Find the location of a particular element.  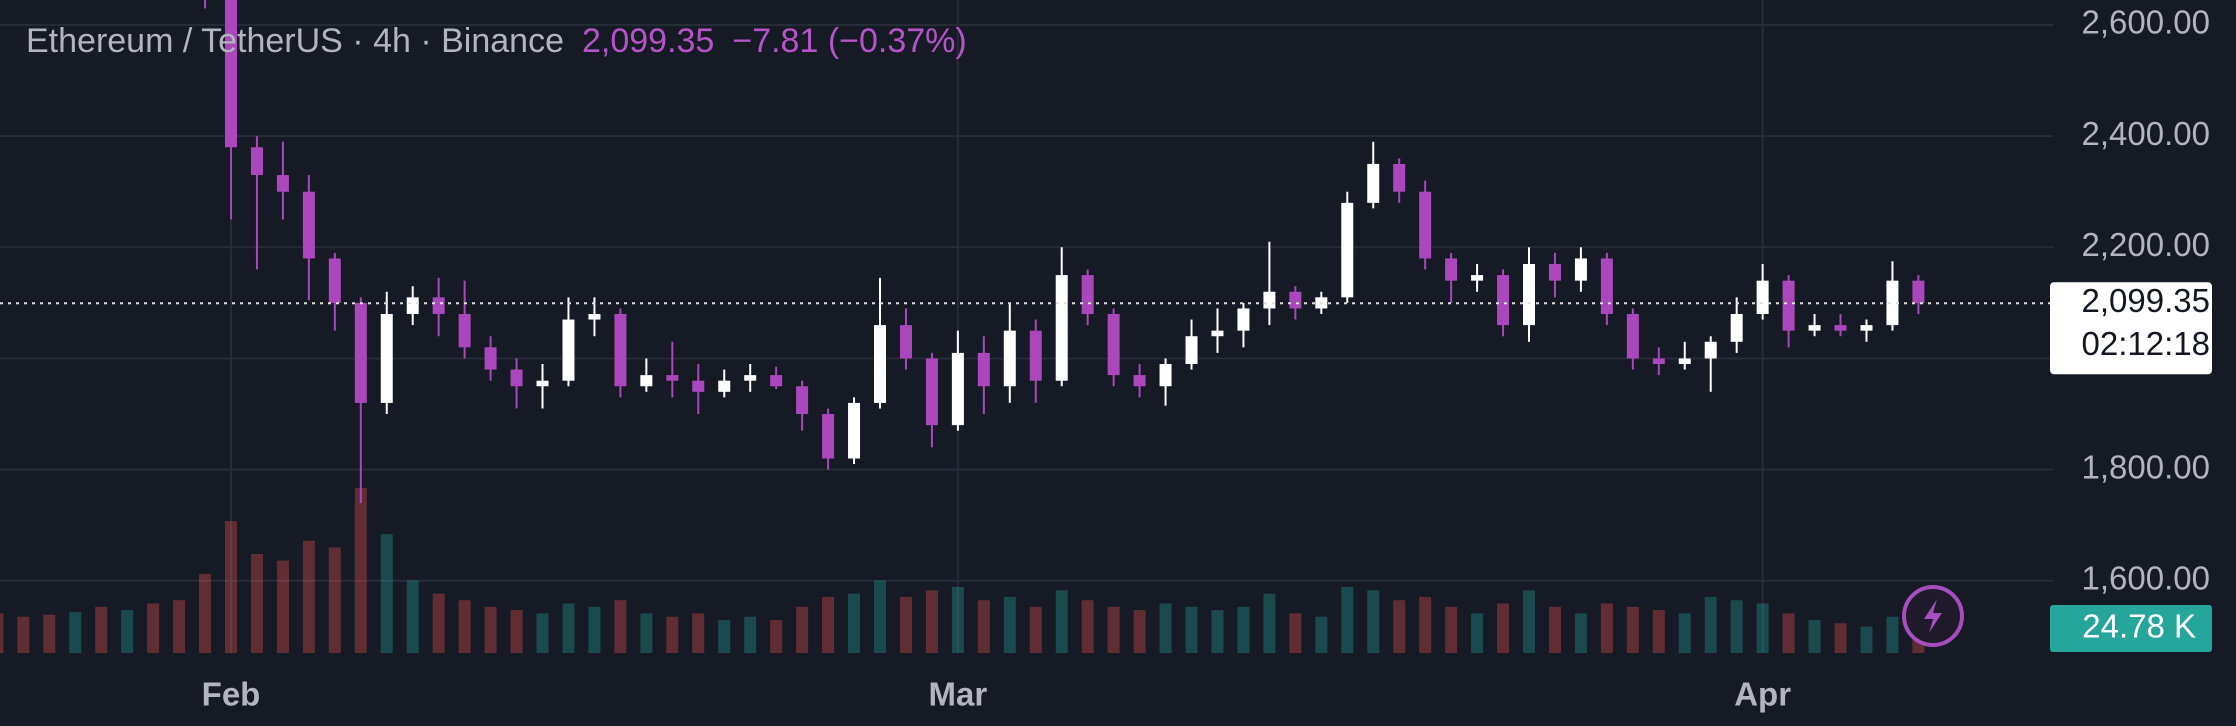

volume-badge is located at coordinates (2131, 628).